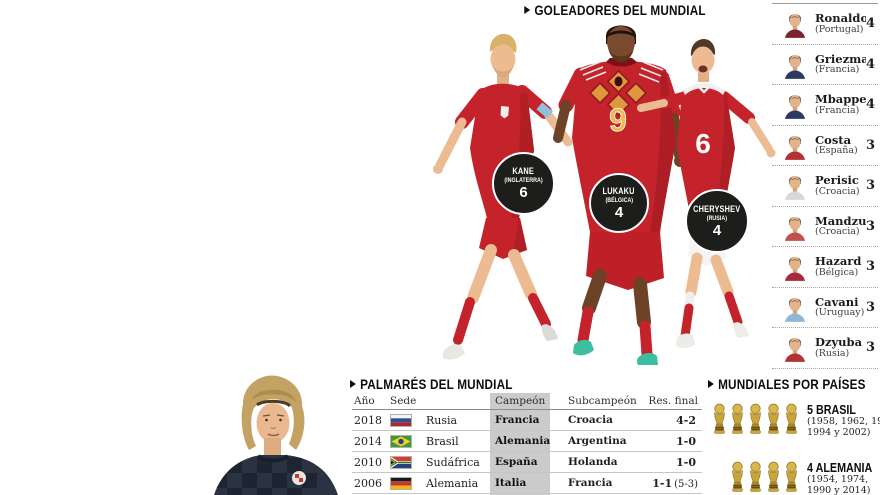 This screenshot has height=495, width=880. Describe the element at coordinates (453, 462) in the screenshot. I see `cell-host: Sudáfrica` at that location.